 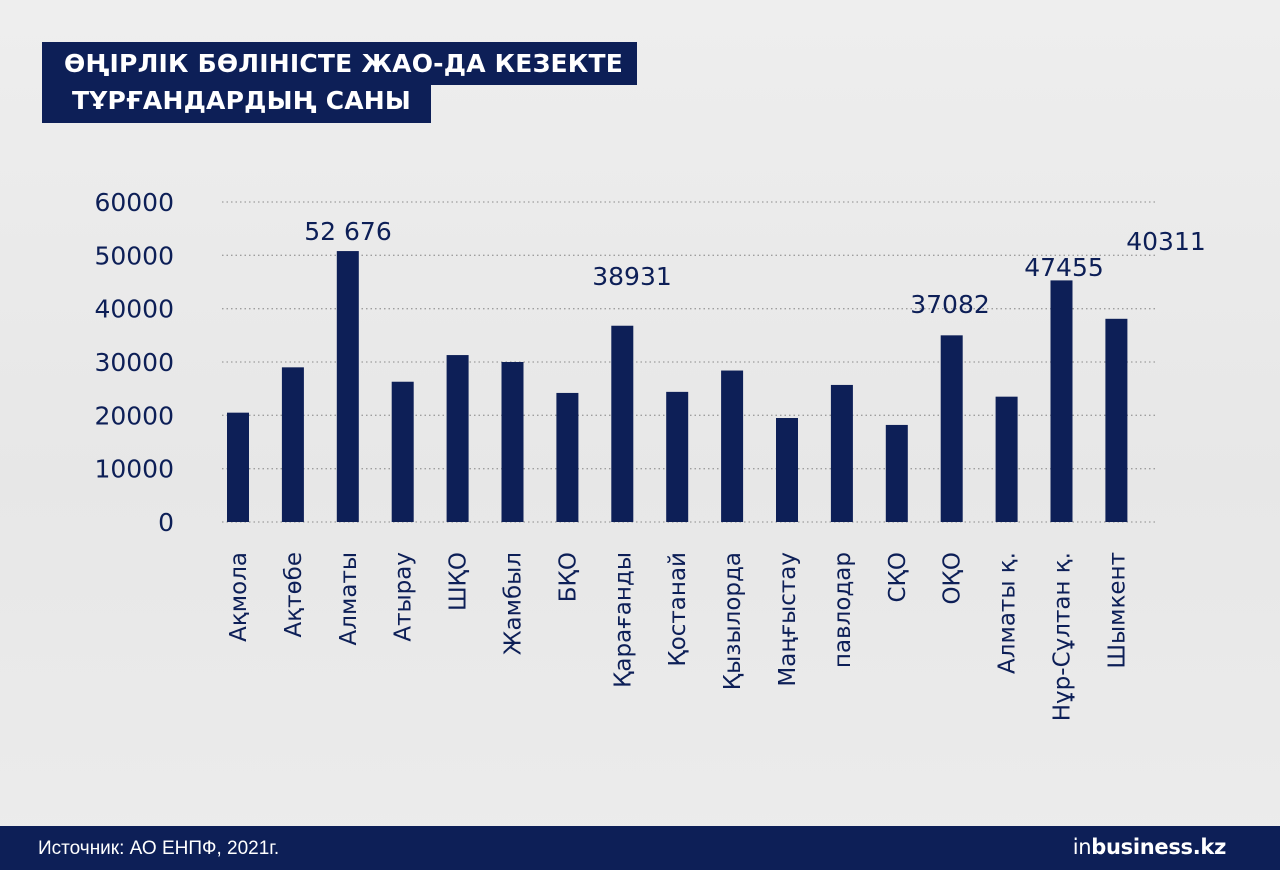 I want to click on y-tick-label-60000: 60000, so click(x=134, y=202).